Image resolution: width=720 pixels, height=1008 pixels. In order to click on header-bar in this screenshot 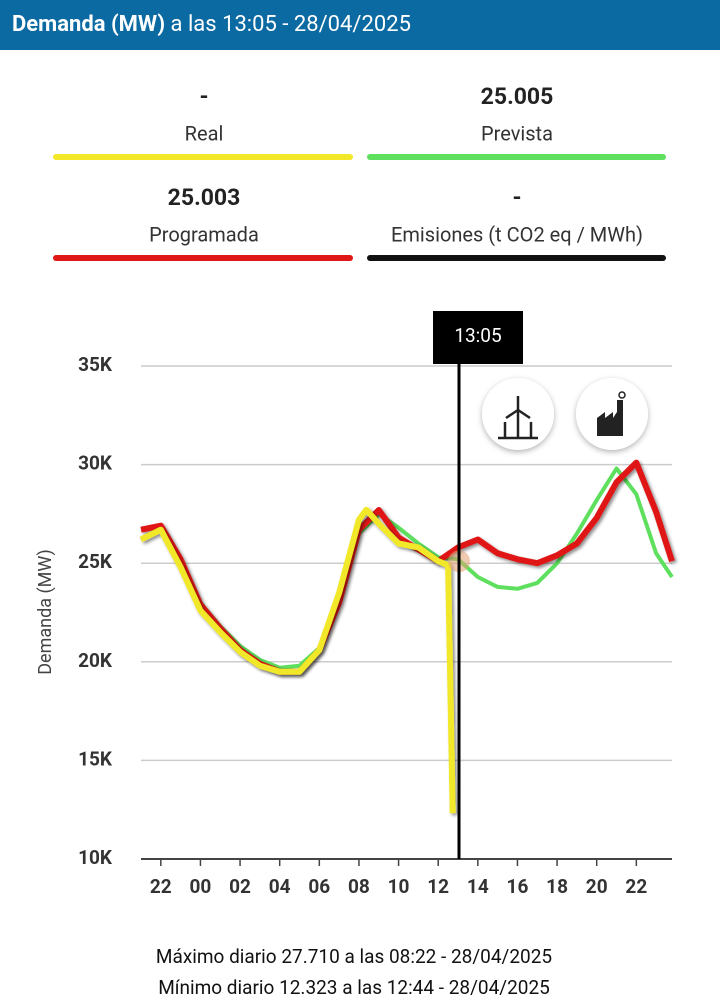, I will do `click(360, 25)`.